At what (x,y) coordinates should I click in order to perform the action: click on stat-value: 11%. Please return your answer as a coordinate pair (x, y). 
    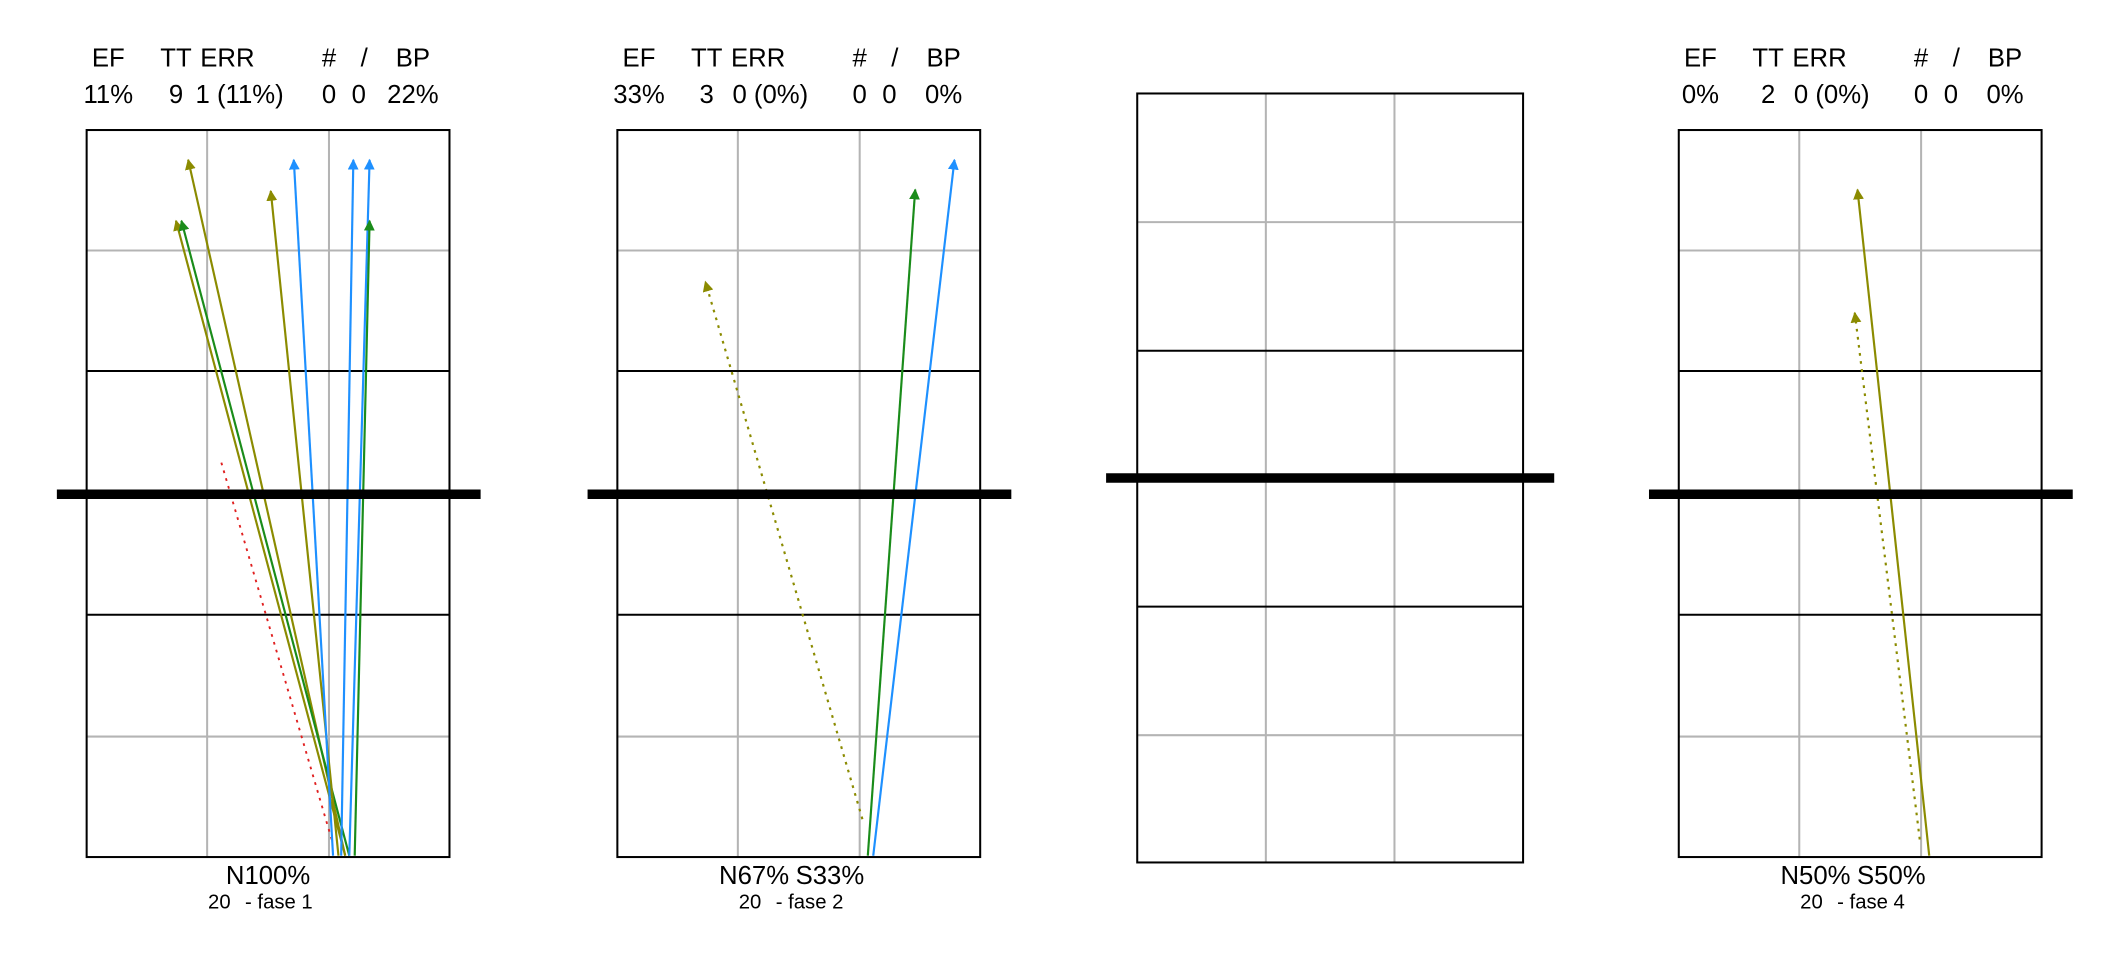
    Looking at the image, I should click on (109, 95).